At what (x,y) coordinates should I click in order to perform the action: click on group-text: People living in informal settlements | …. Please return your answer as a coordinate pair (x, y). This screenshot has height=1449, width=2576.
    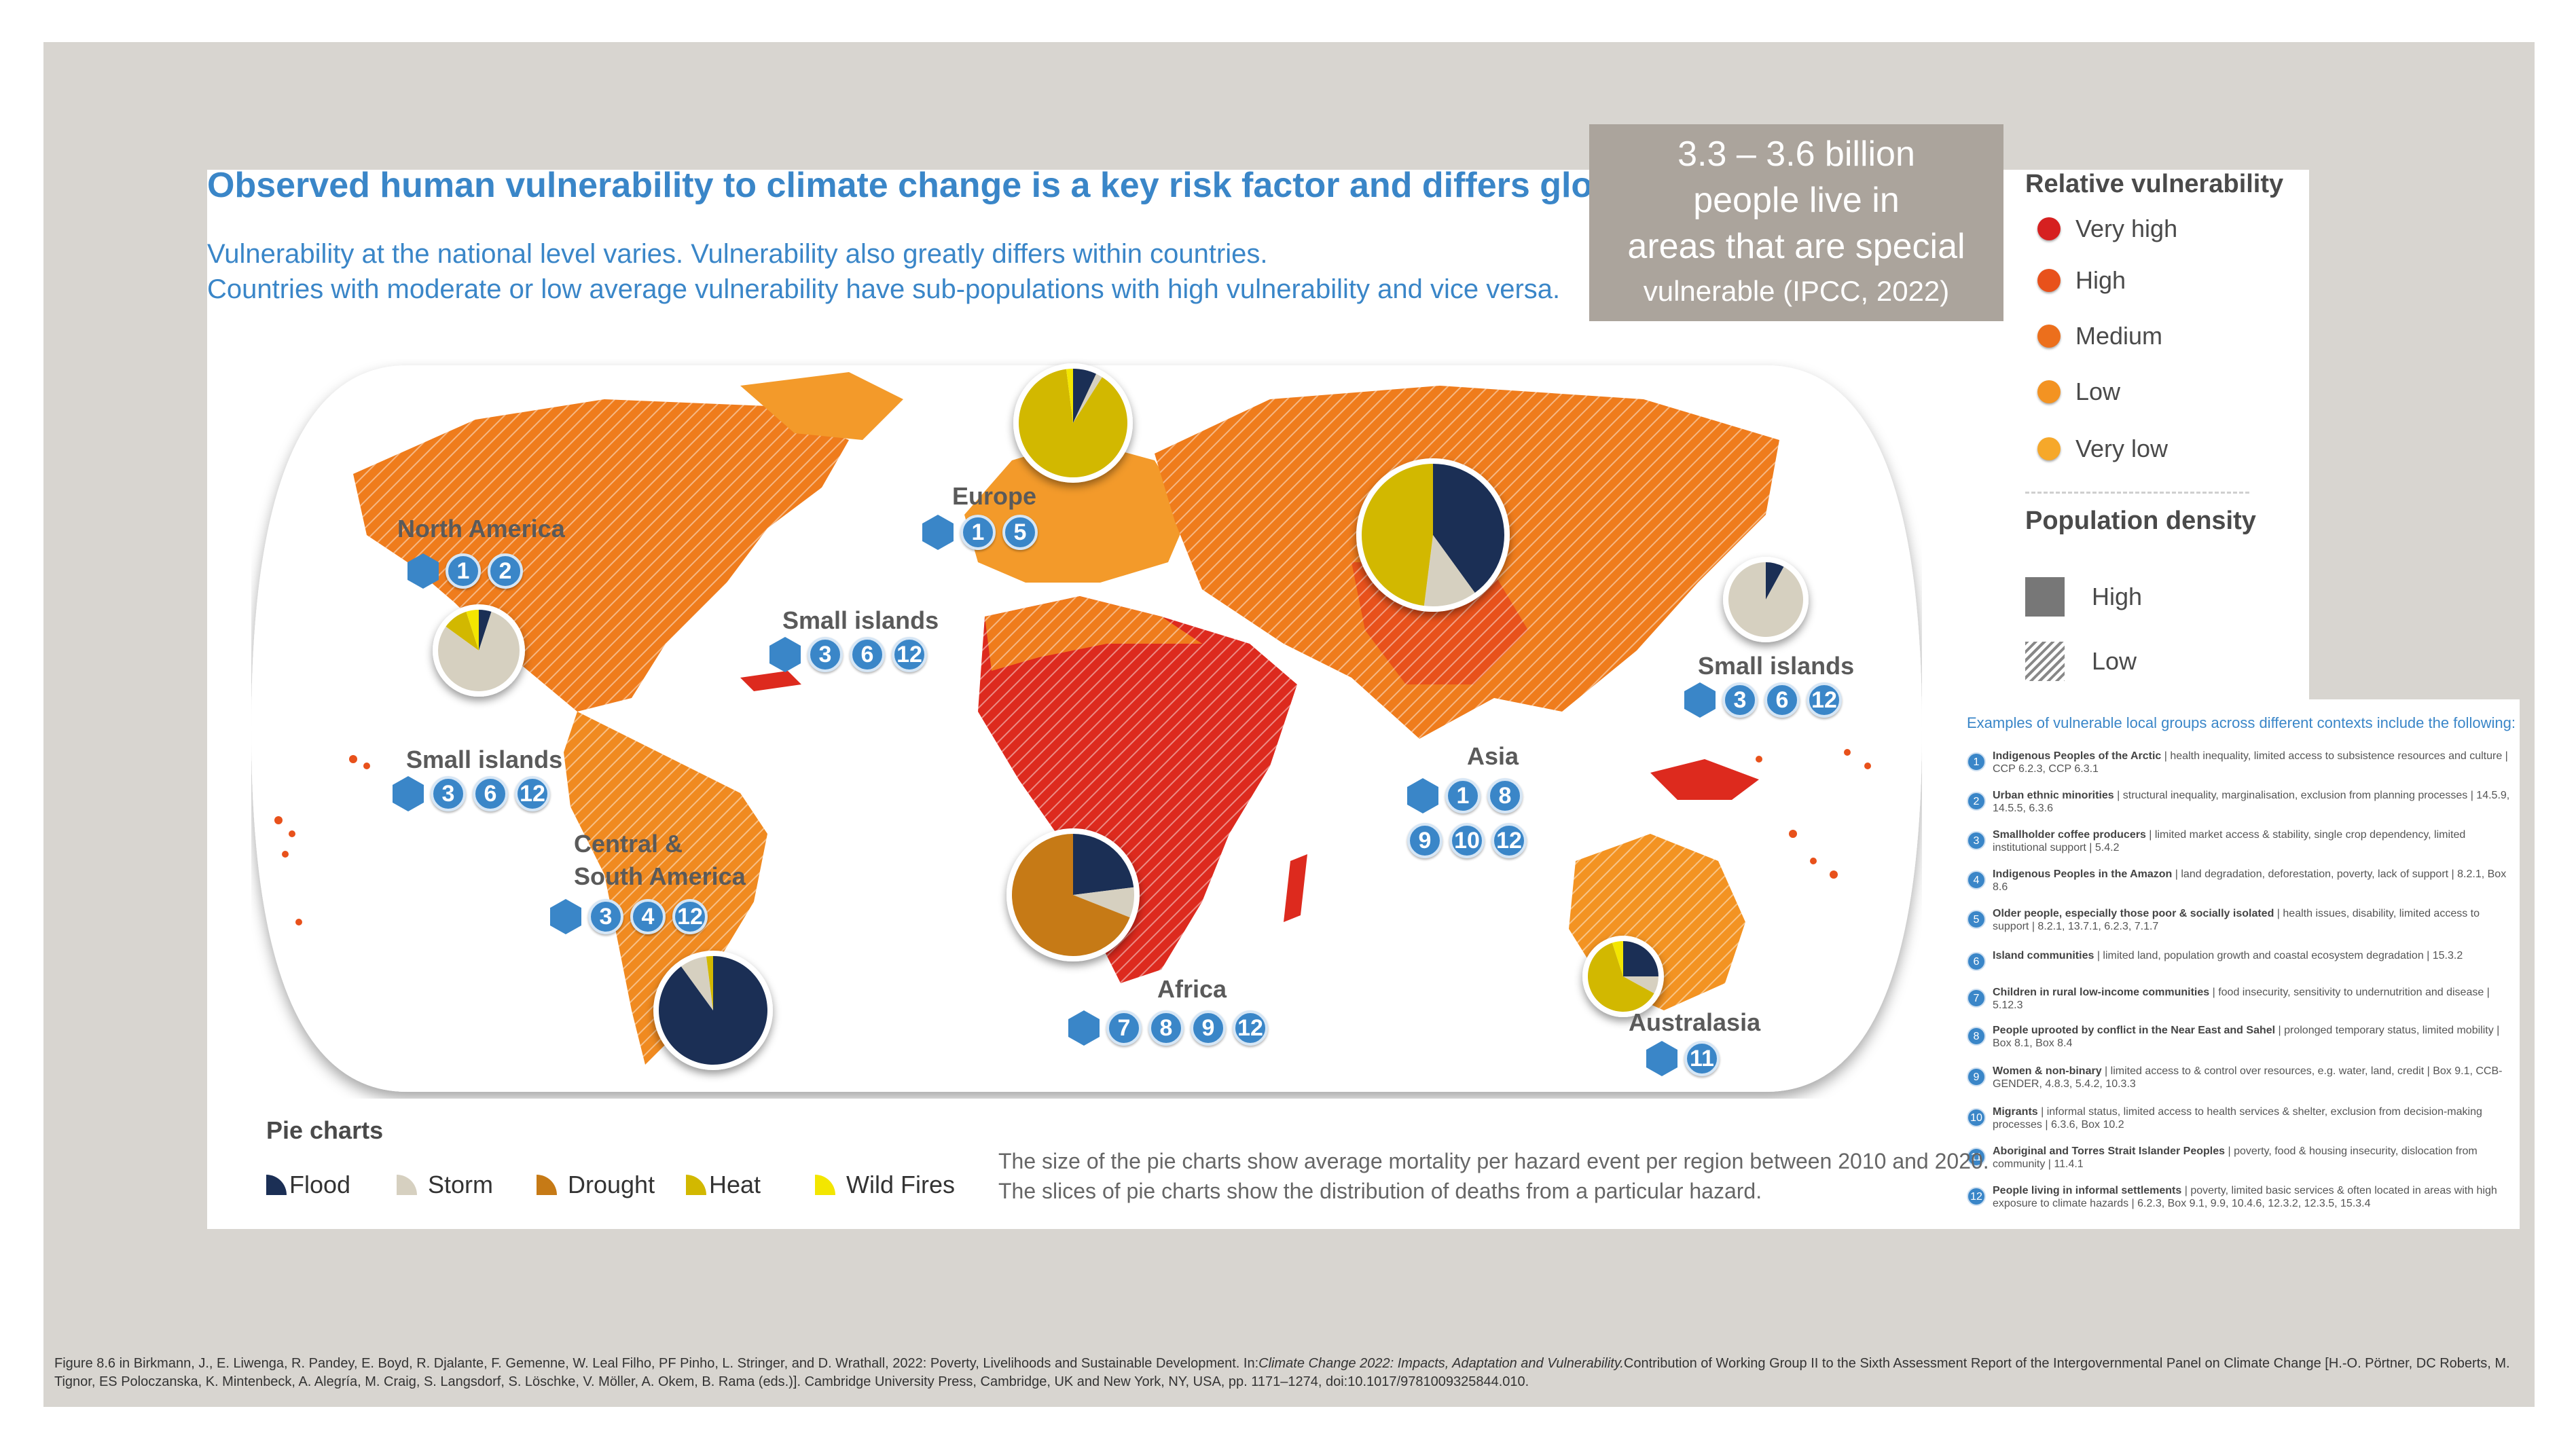
    Looking at the image, I should click on (2251, 1197).